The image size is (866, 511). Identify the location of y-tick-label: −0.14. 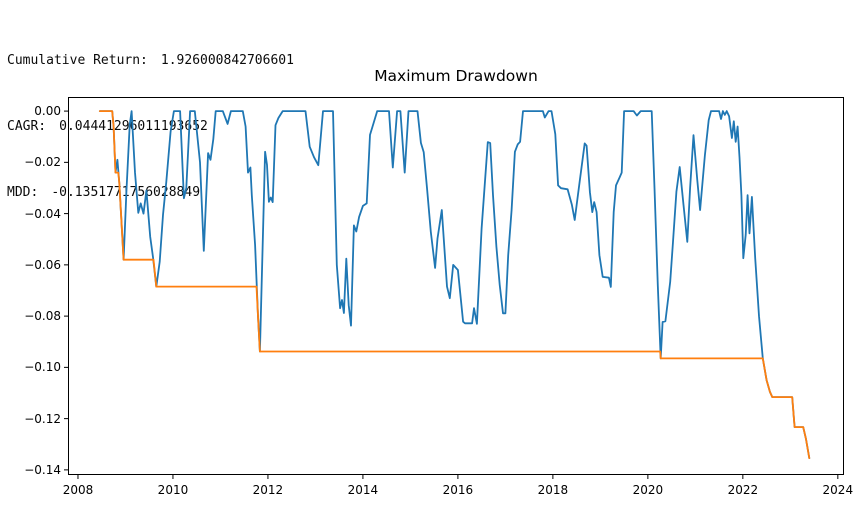
(42, 469).